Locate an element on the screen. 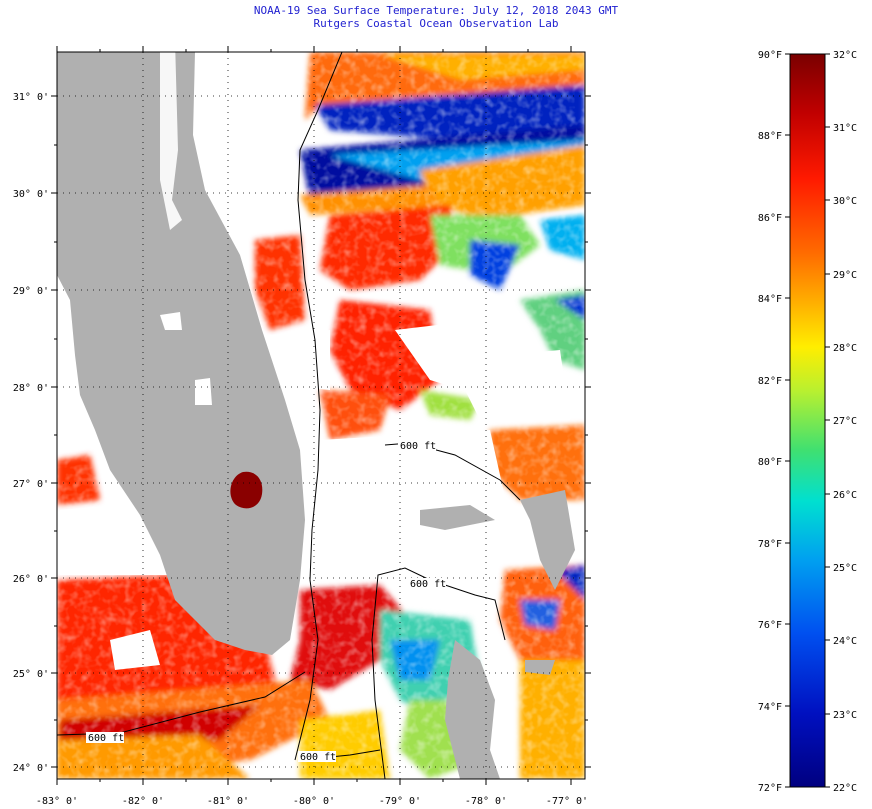  x-major-ticks is located at coordinates (314, 782).